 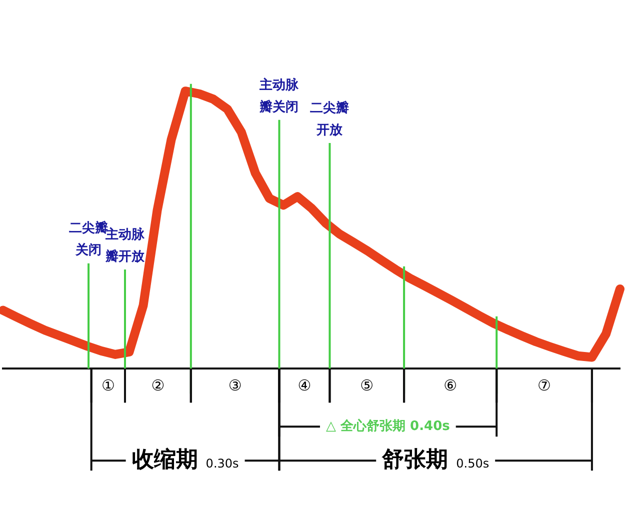 What do you see at coordinates (388, 426) in the screenshot?
I see `text: △ 全心舒张期 0.40s` at bounding box center [388, 426].